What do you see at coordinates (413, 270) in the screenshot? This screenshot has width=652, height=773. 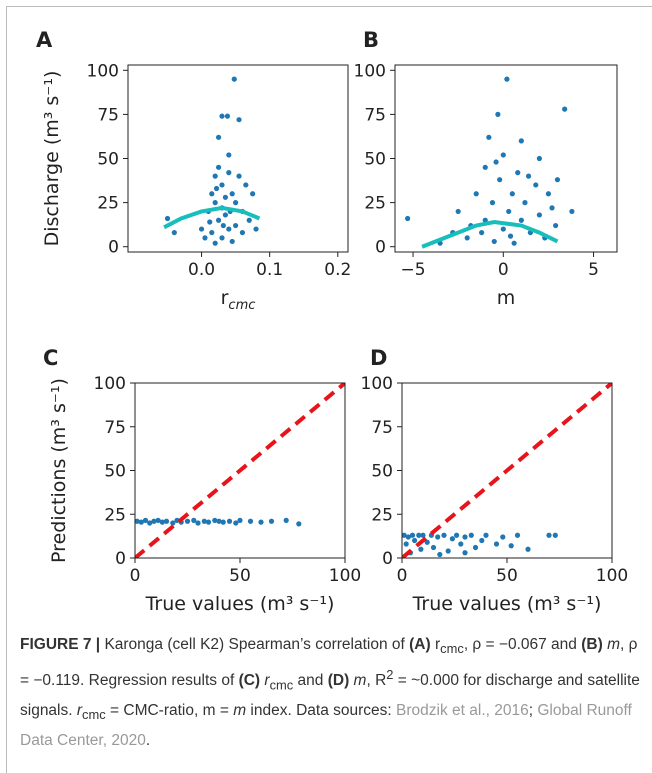 I see `x-tick-label: −5` at bounding box center [413, 270].